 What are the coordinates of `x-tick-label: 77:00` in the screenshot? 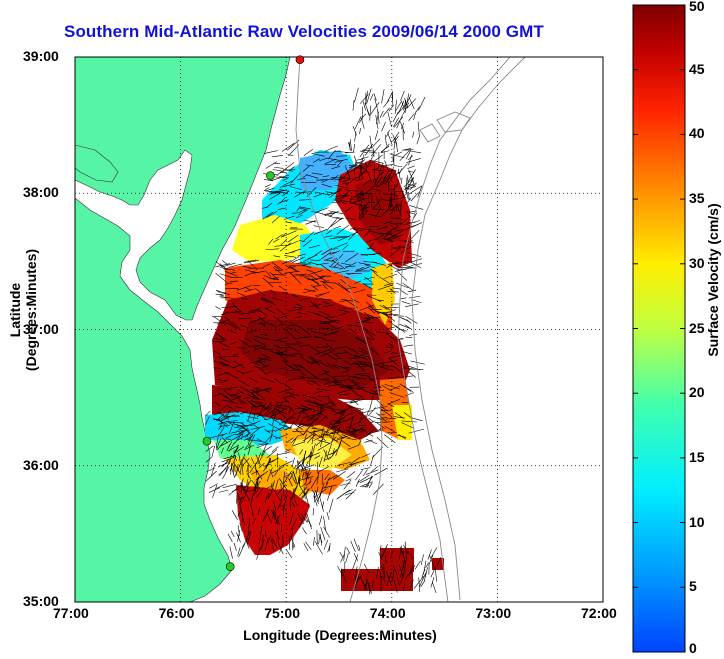 It's located at (71, 613).